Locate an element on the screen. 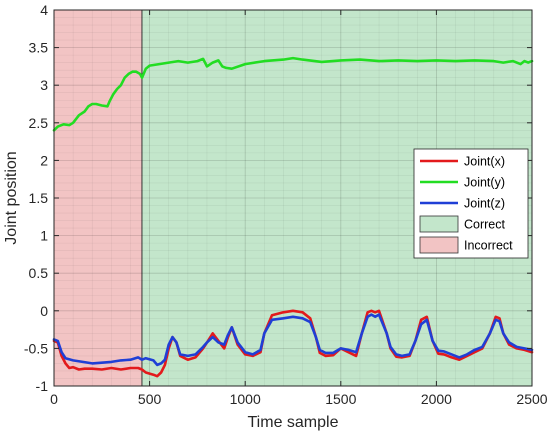 The width and height of the screenshot is (550, 434). series-line-joint-z is located at coordinates (293, 340).